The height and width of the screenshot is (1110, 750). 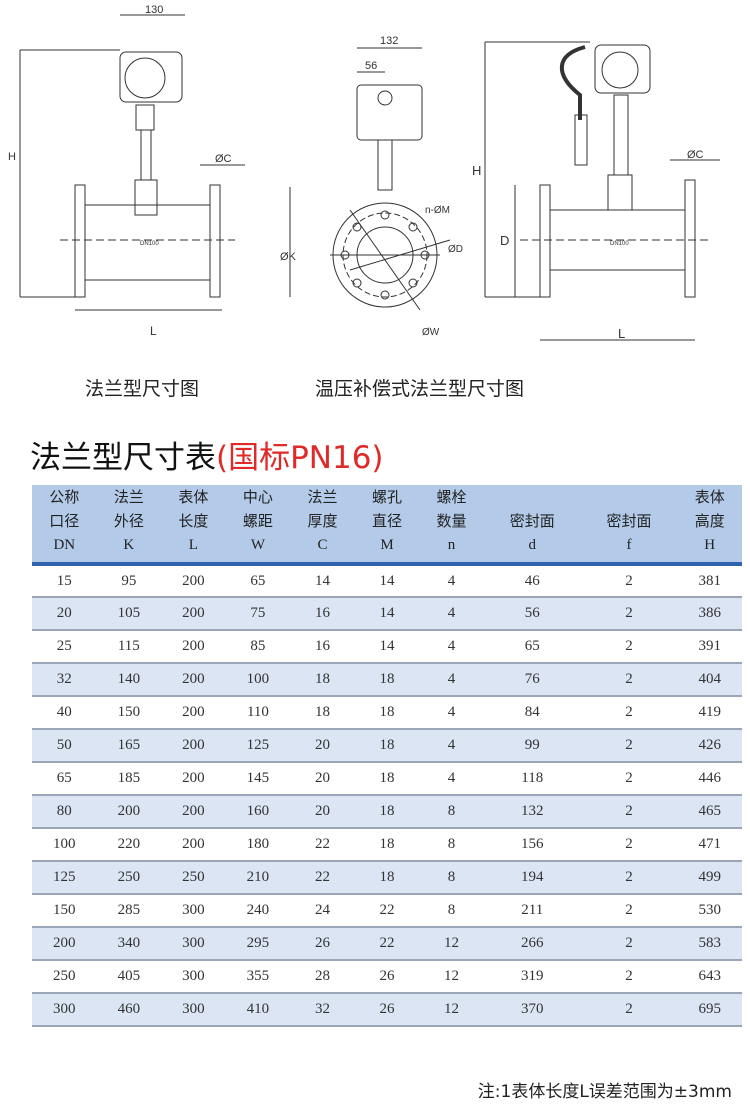 I want to click on table-cell: 471, so click(x=709, y=845).